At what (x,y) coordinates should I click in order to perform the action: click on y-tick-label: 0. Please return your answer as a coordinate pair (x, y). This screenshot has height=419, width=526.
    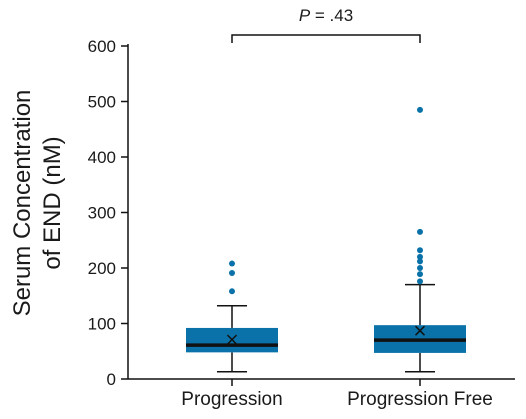
    Looking at the image, I should click on (111, 379).